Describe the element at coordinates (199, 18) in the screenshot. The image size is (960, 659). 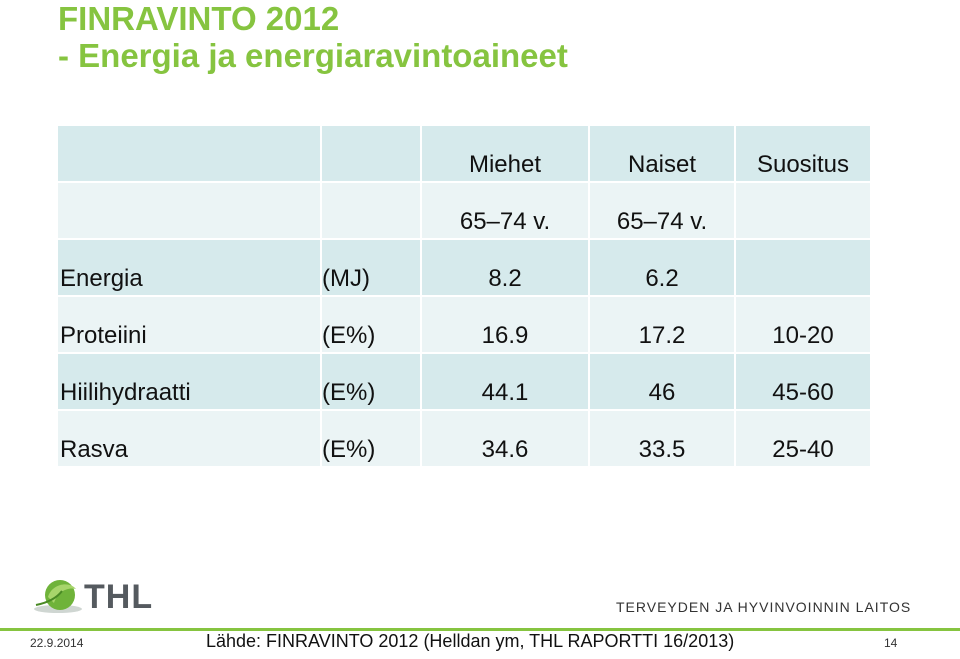
I see `title-line-1: FINRAVINTO 2012` at that location.